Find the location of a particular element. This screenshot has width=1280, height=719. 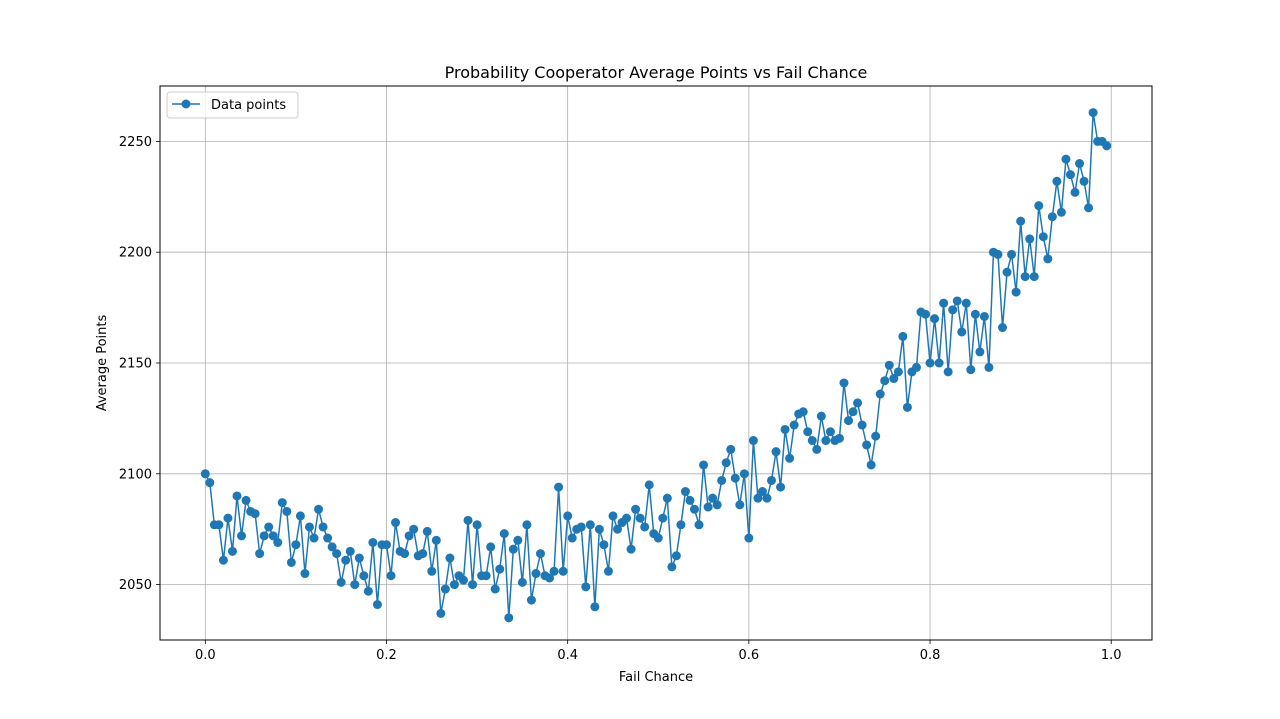

x-tick-label: 0.6 is located at coordinates (749, 655).